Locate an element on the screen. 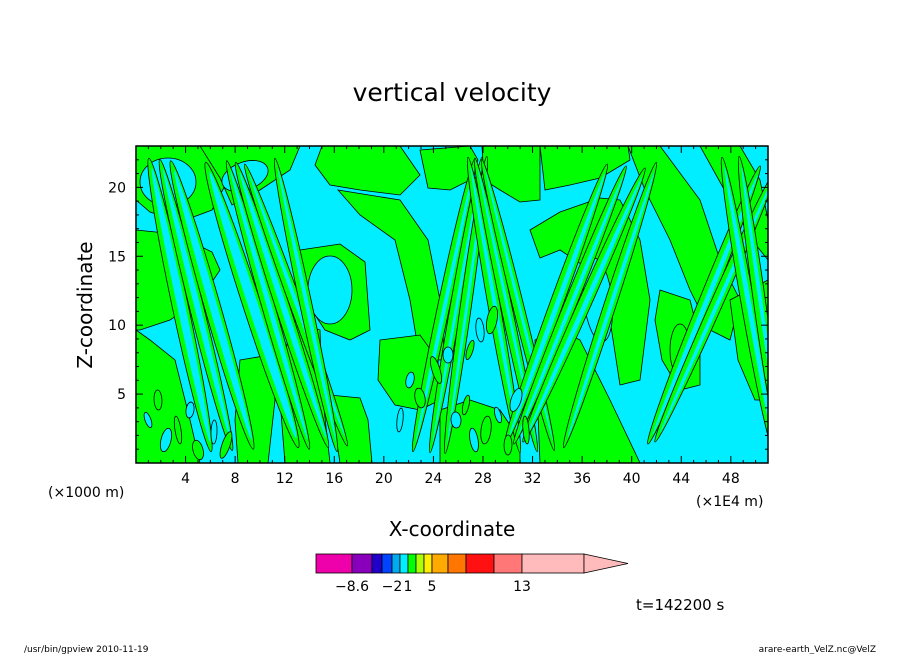 The width and height of the screenshot is (904, 654). chart-title: vertical velocity is located at coordinates (452, 92).